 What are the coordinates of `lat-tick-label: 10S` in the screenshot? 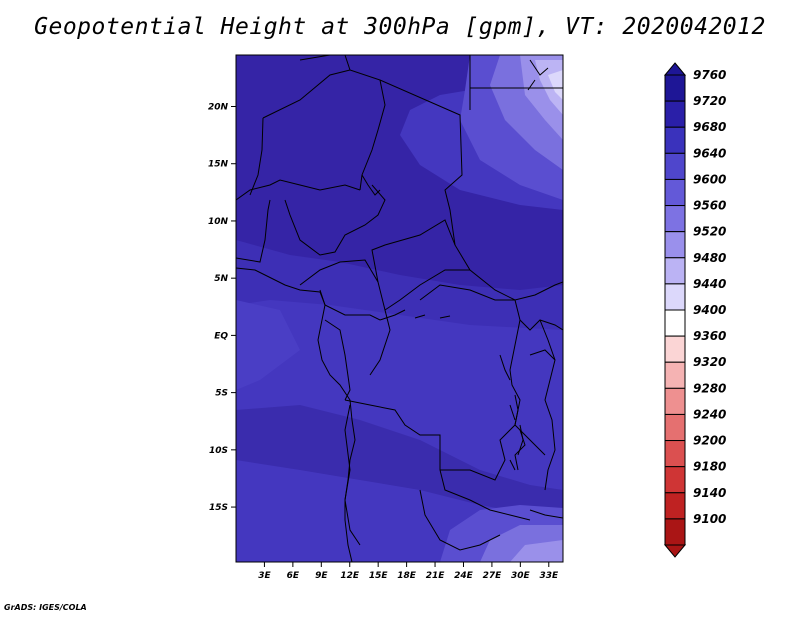 It's located at (218, 451).